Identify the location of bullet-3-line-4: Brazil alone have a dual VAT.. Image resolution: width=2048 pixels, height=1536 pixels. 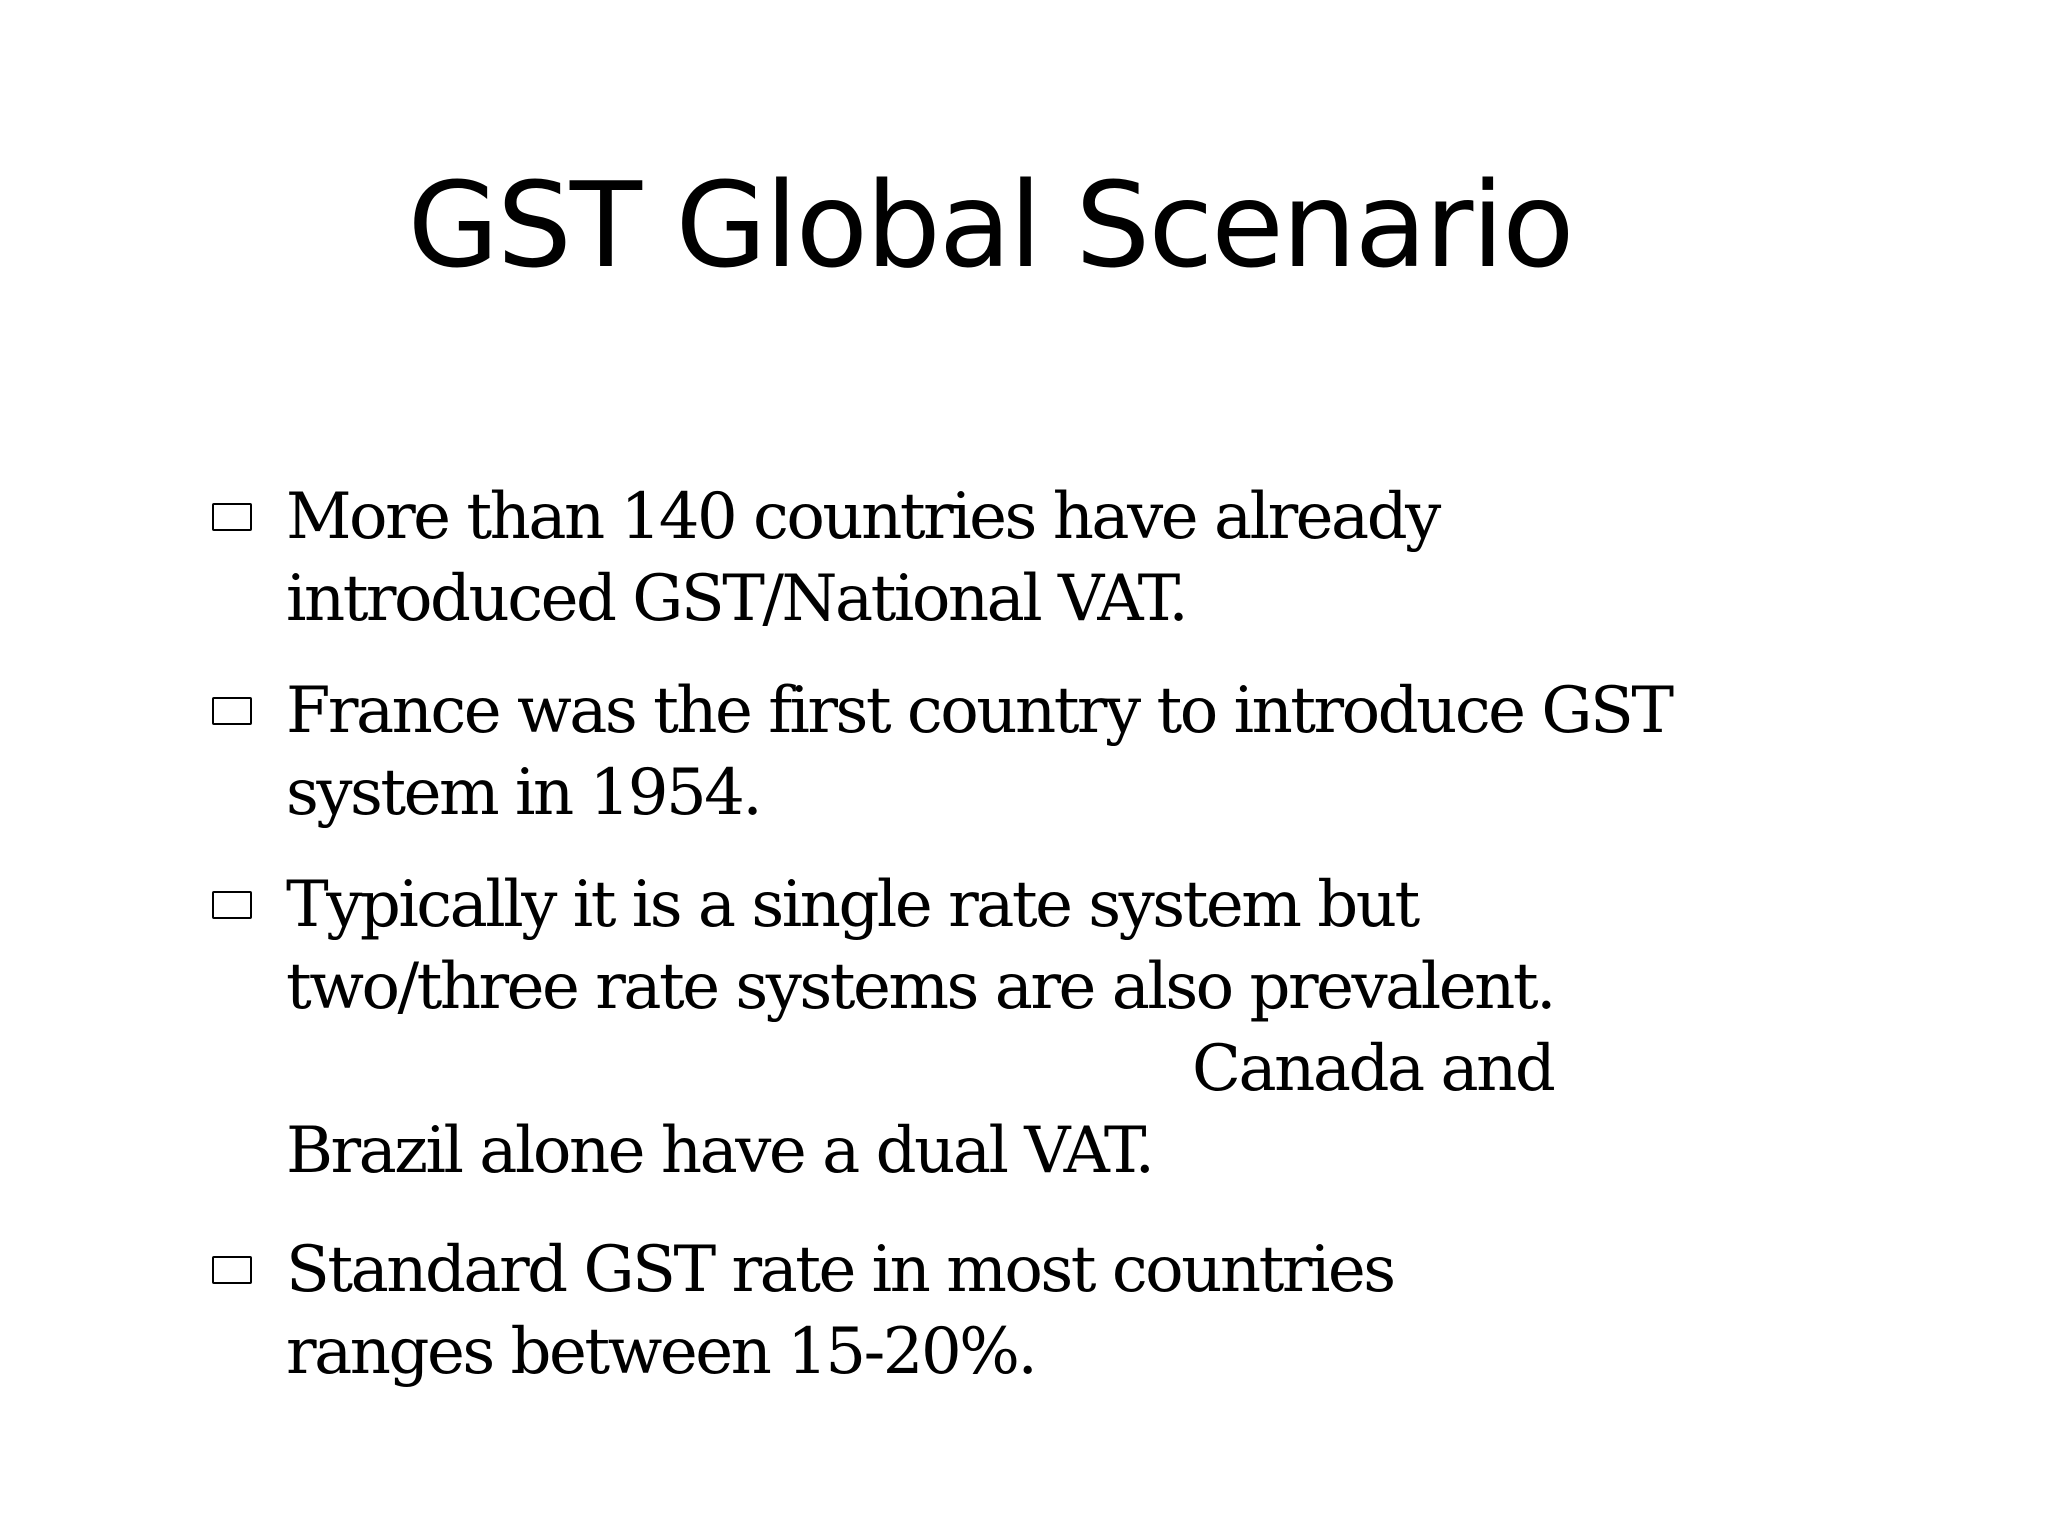
(720, 1151).